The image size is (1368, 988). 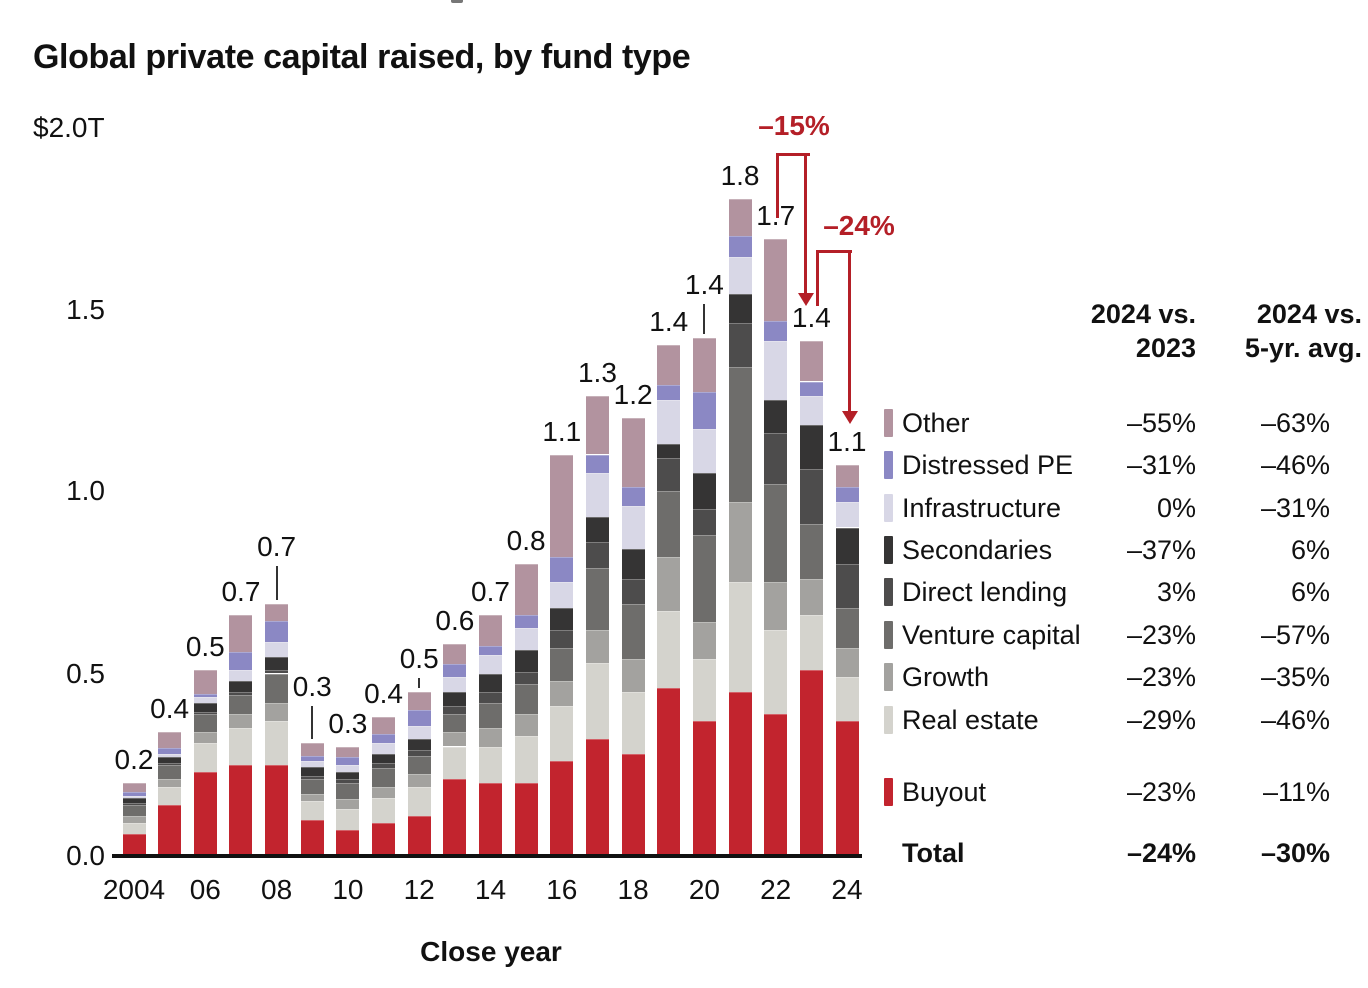 I want to click on bar-segment-distressed_pe-2022, so click(x=776, y=331).